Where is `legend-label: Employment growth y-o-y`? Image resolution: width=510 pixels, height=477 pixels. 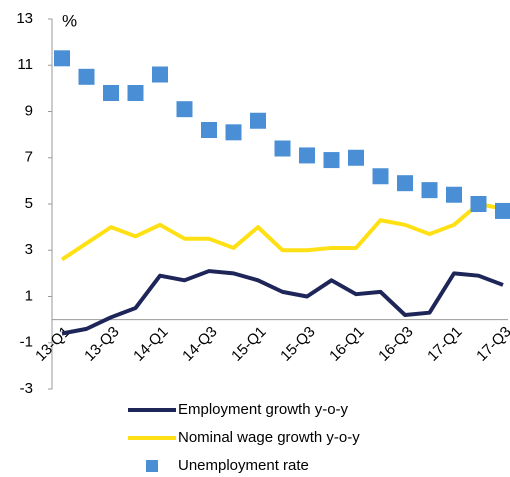
legend-label: Employment growth y-o-y is located at coordinates (263, 409).